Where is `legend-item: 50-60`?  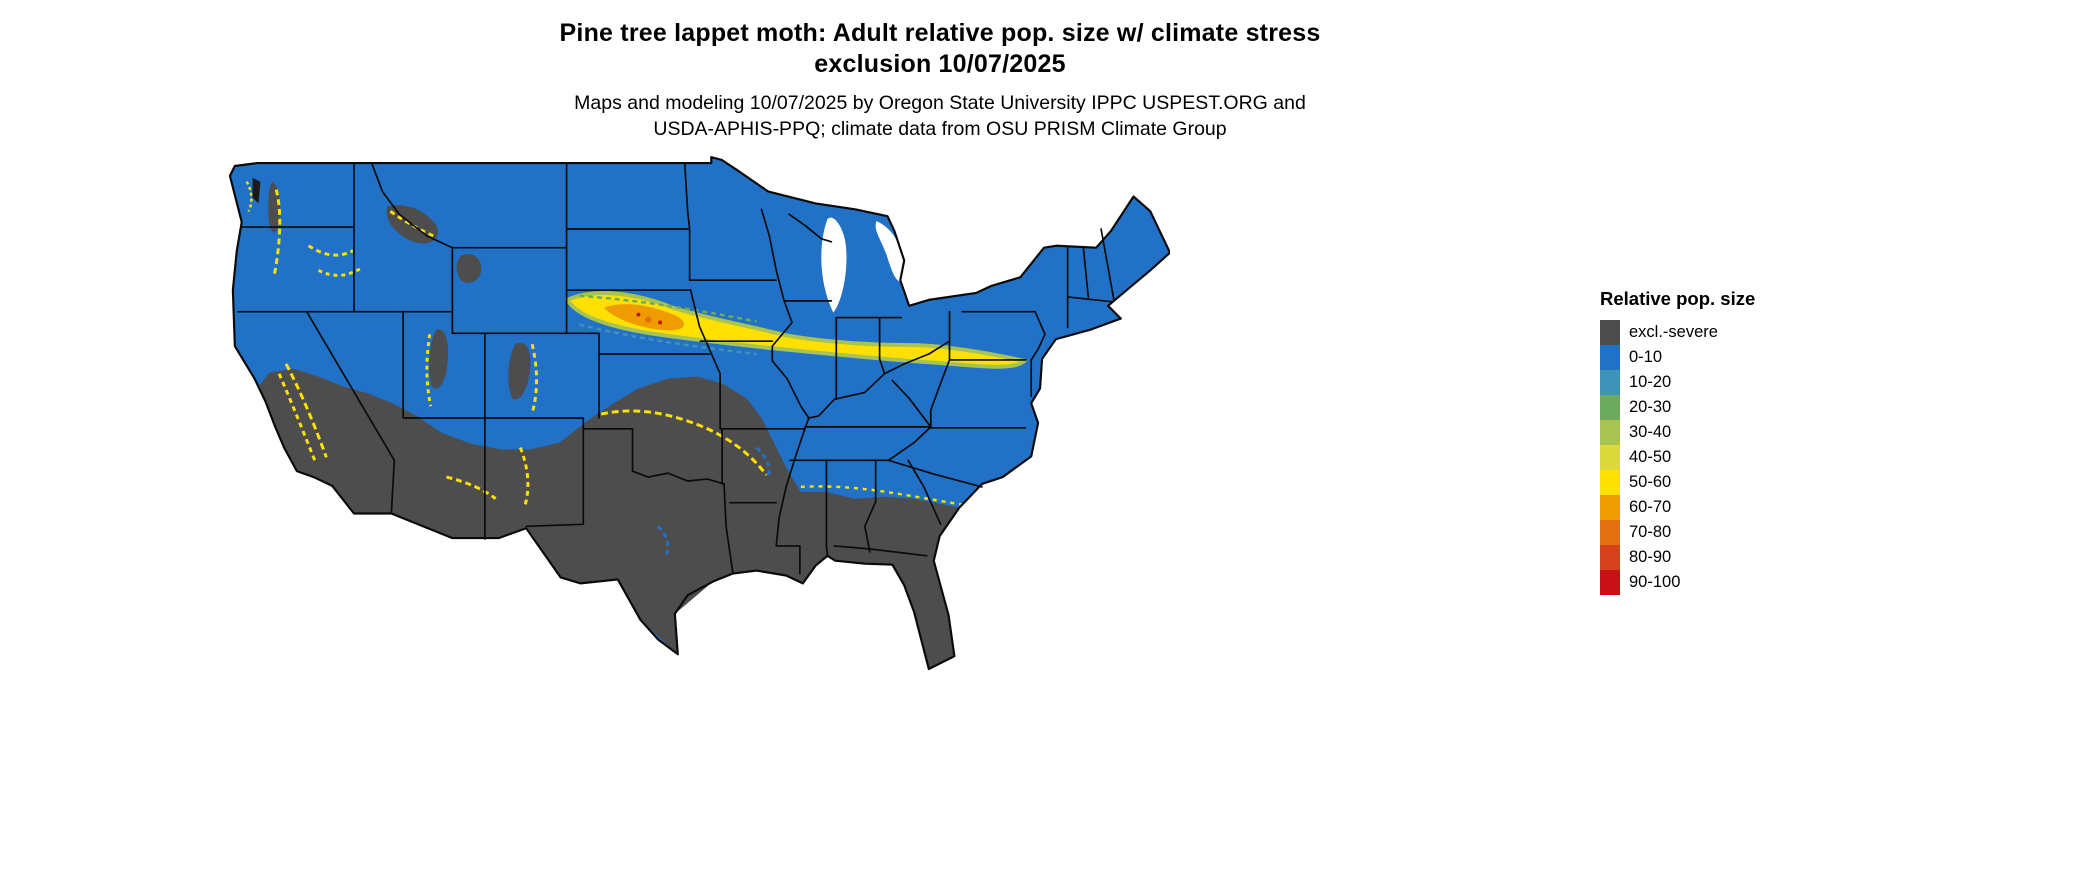
legend-item: 50-60 is located at coordinates (1677, 482).